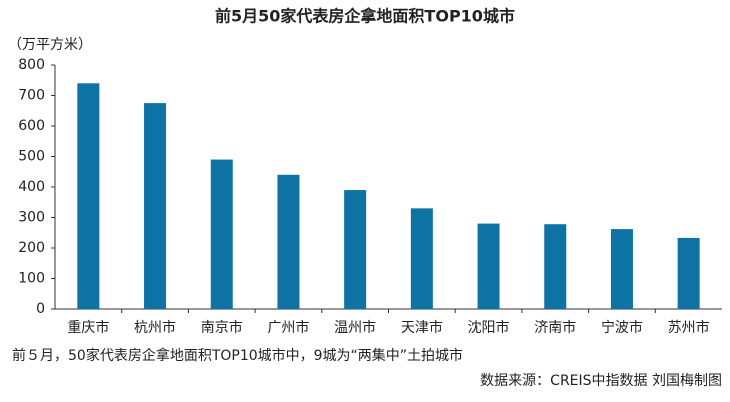 The image size is (730, 402). What do you see at coordinates (237, 355) in the screenshot?
I see `note: 前５月，50家代表房企拿地面积TOP10城市中，9城为“两集中”土拍城市` at bounding box center [237, 355].